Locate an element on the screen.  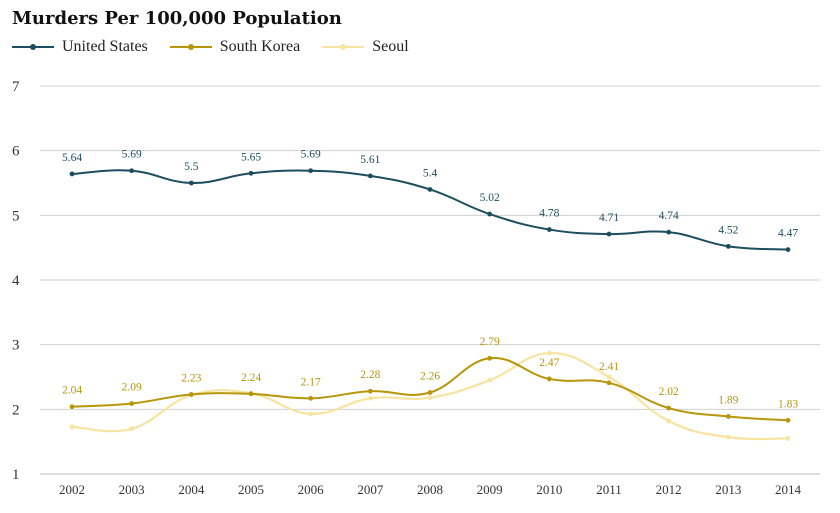
legend-label: United States is located at coordinates (105, 46).